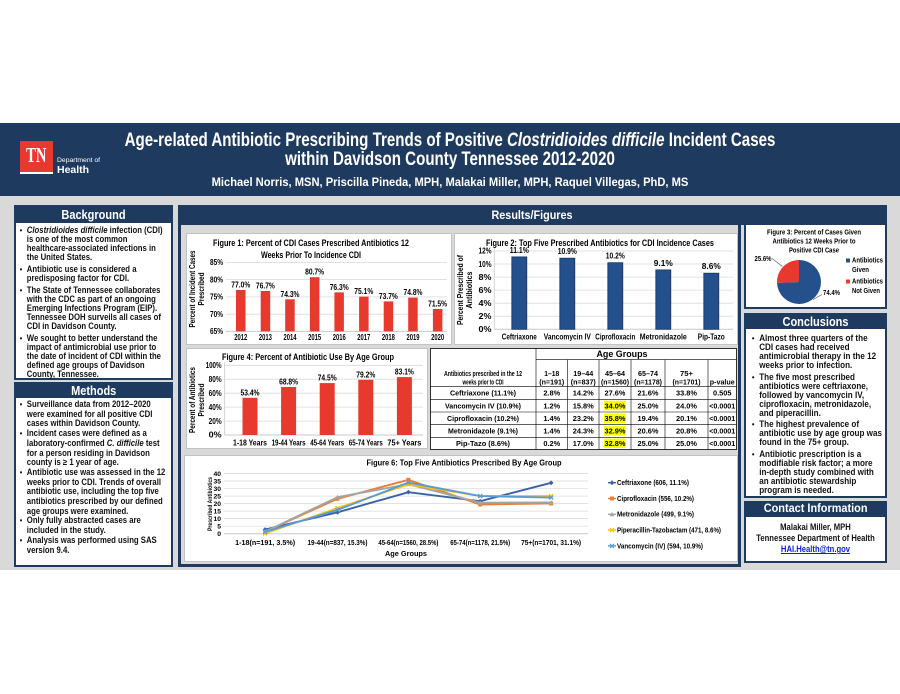 The height and width of the screenshot is (694, 900). Describe the element at coordinates (615, 336) in the screenshot. I see `svg-text: Ciprofloxacin` at that location.